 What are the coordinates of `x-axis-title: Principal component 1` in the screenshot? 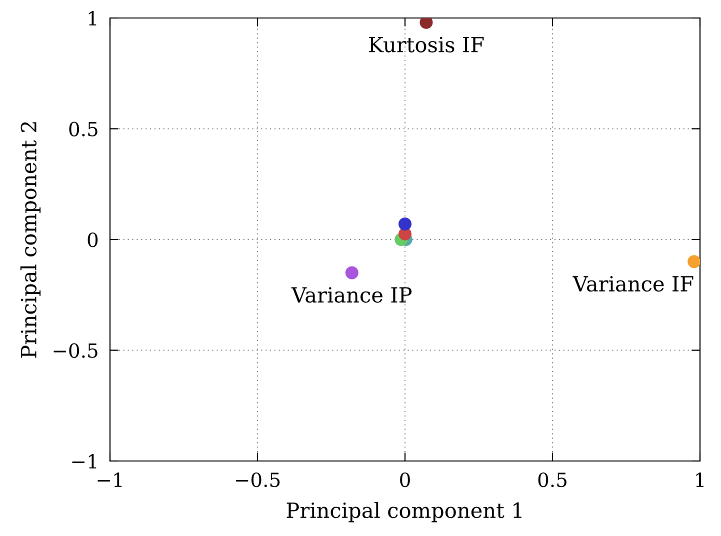 It's located at (404, 512).